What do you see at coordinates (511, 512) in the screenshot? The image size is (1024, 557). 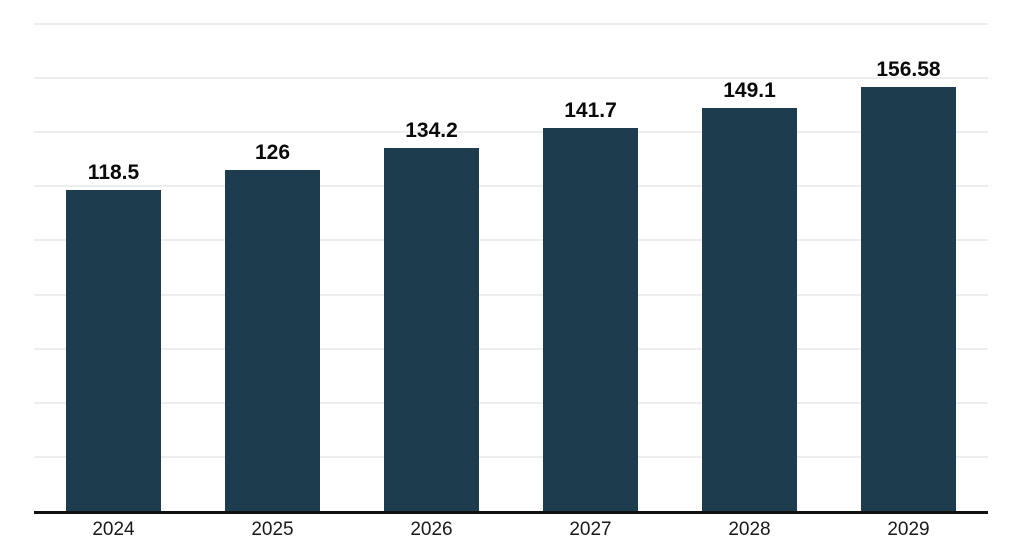 I see `x-axis-line` at bounding box center [511, 512].